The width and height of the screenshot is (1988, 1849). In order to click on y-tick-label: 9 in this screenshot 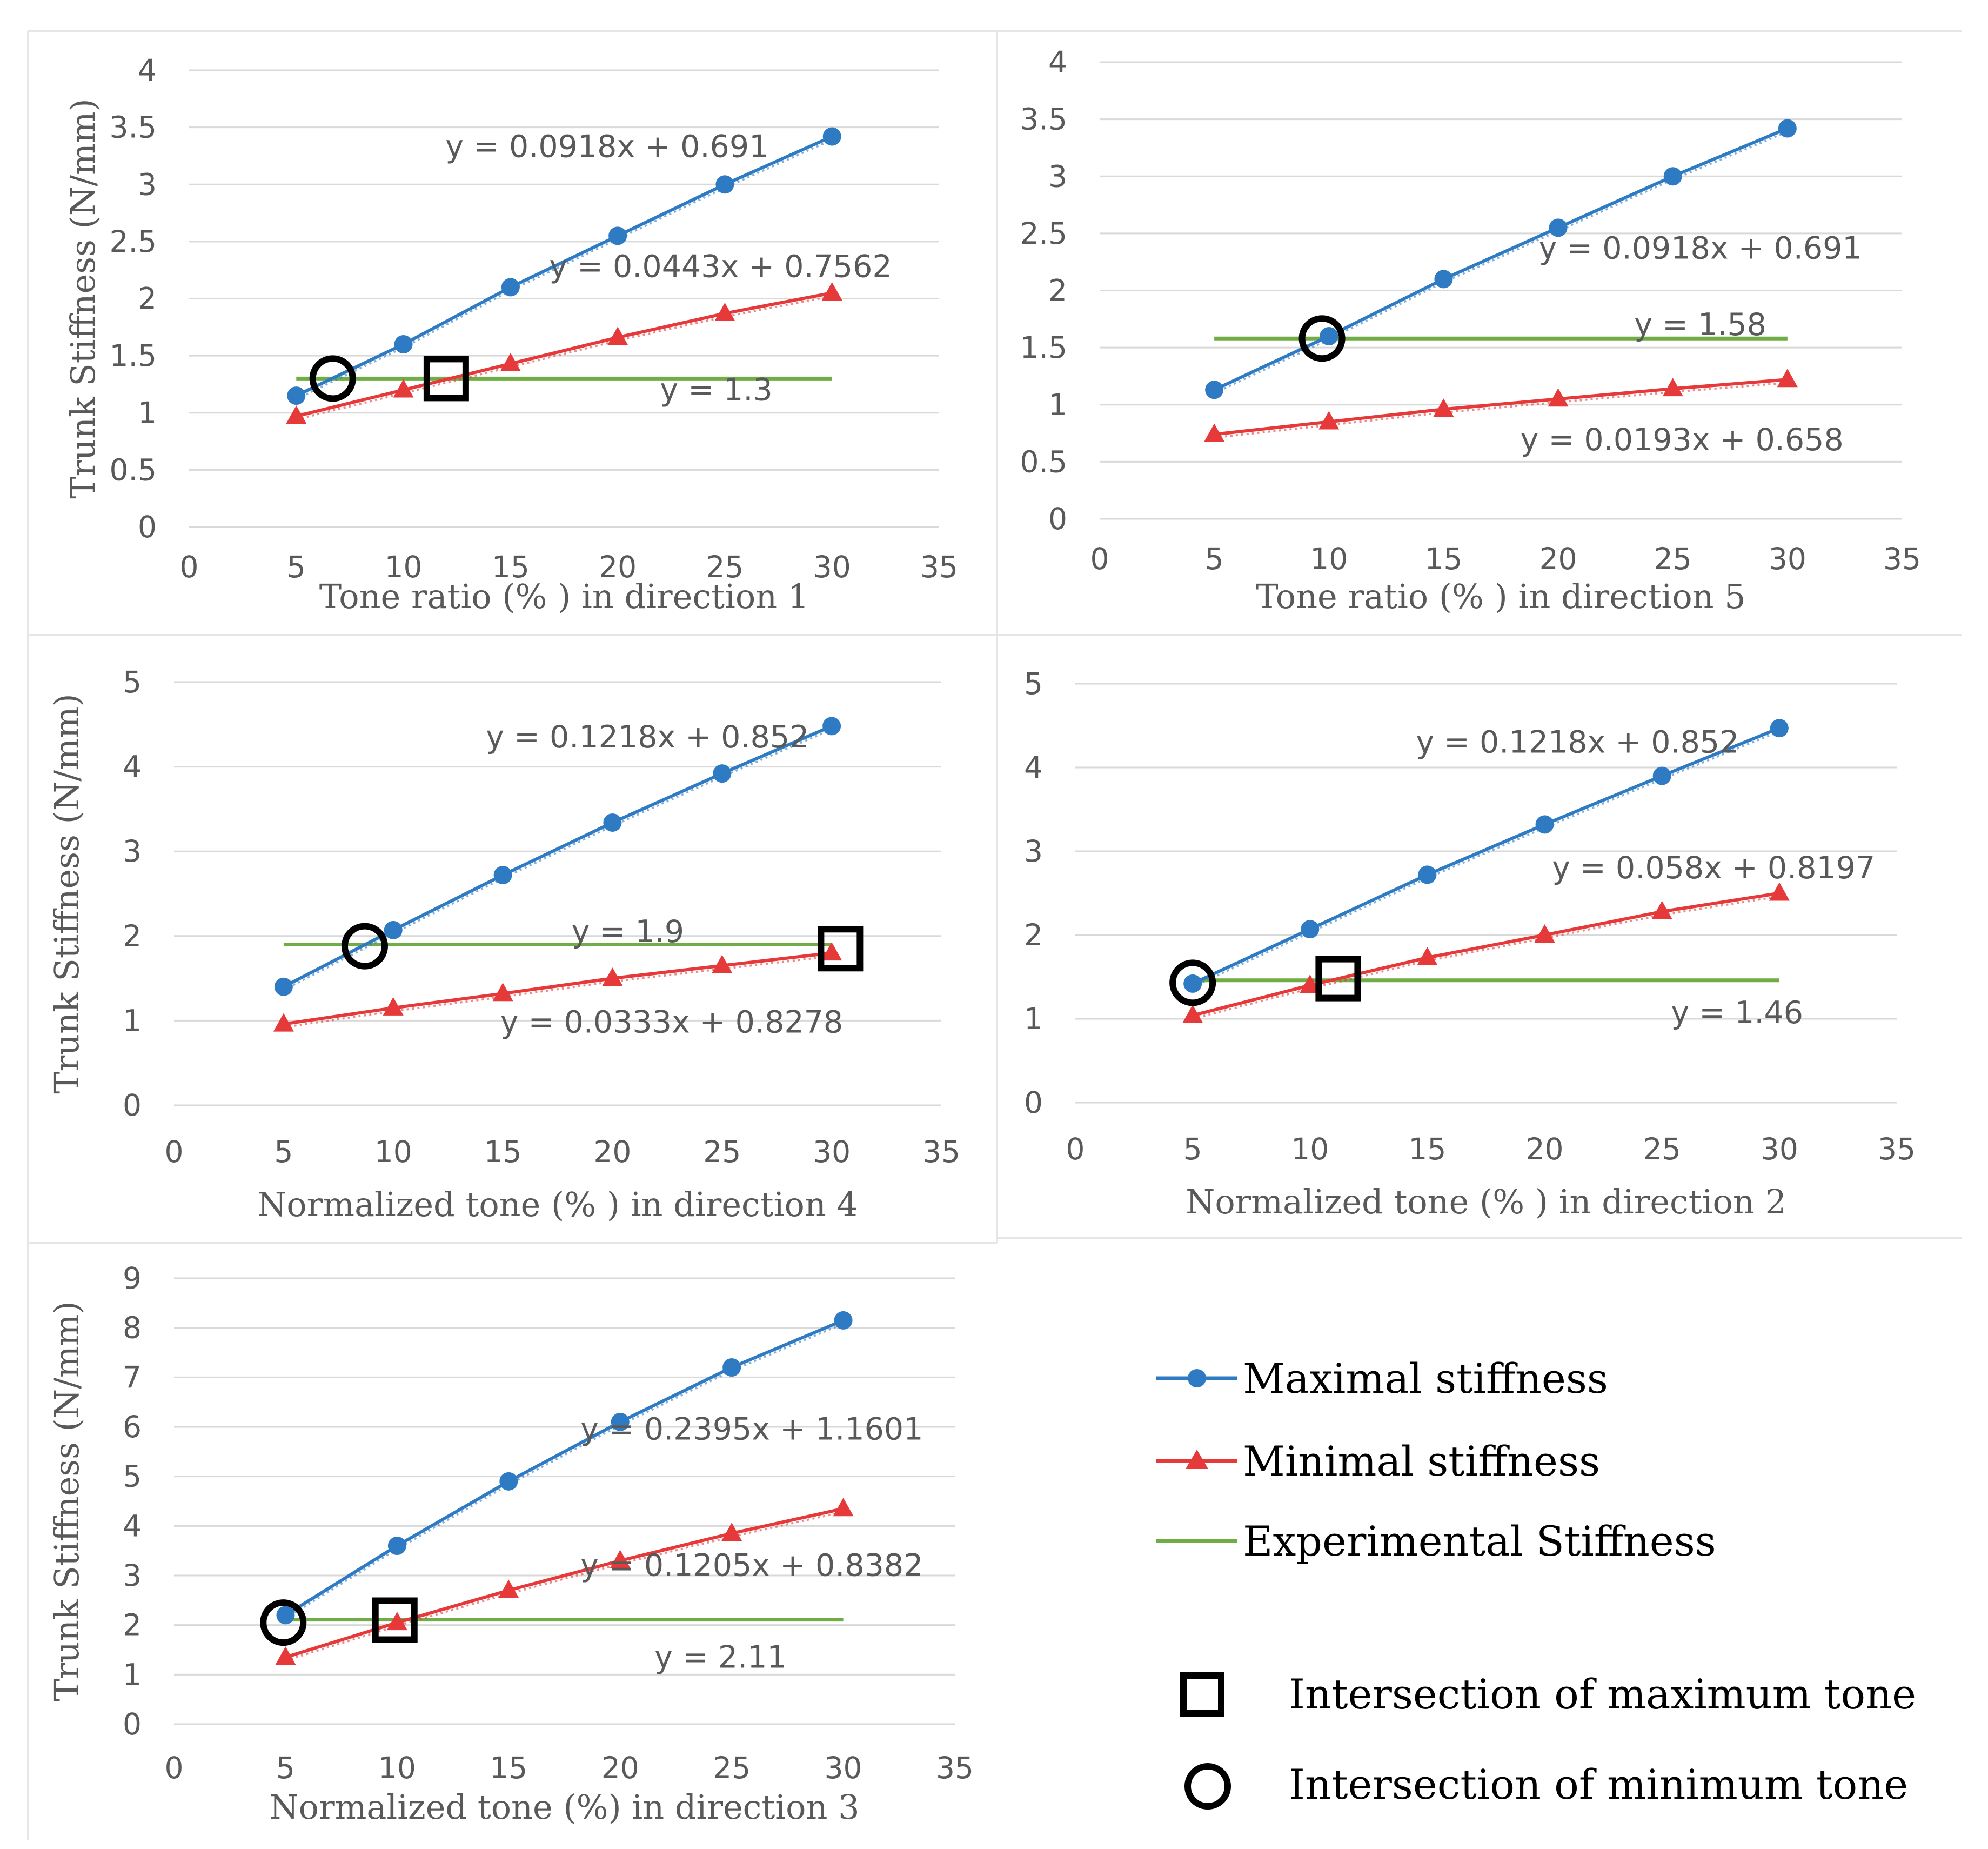, I will do `click(132, 1278)`.